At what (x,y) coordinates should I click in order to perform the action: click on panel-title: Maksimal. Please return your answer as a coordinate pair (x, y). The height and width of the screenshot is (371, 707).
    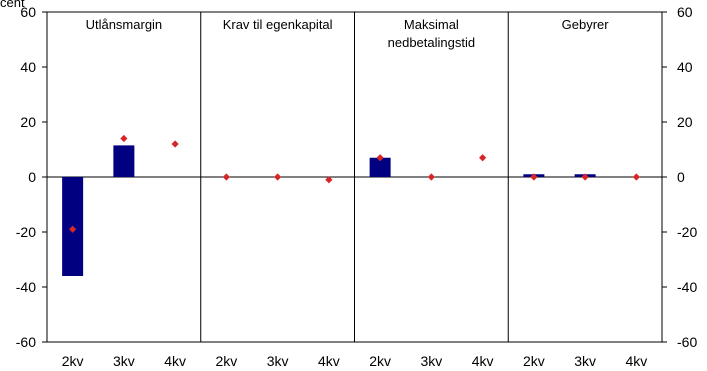
    Looking at the image, I should click on (431, 24).